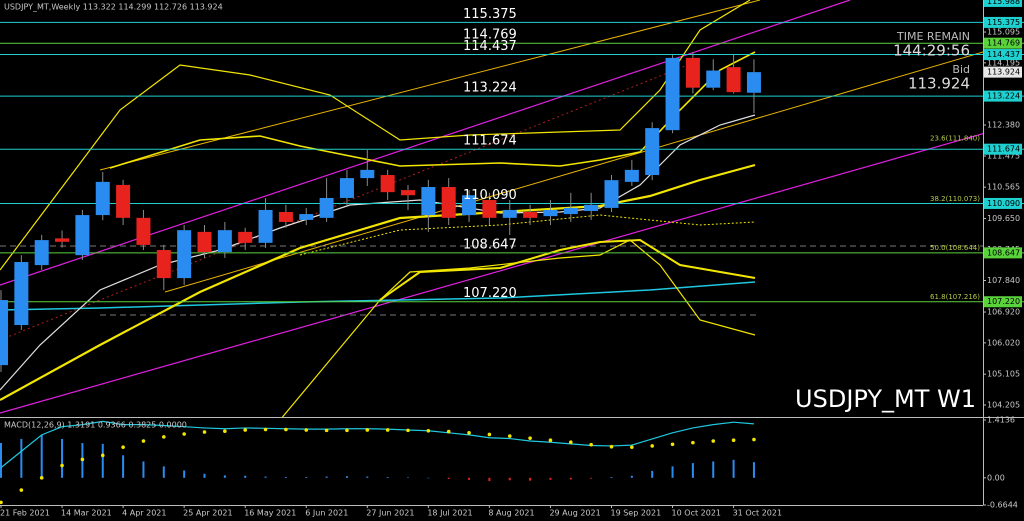 This screenshot has height=521, width=1024. Describe the element at coordinates (270, 513) in the screenshot. I see `x-tick-label: 16 May 2021` at that location.